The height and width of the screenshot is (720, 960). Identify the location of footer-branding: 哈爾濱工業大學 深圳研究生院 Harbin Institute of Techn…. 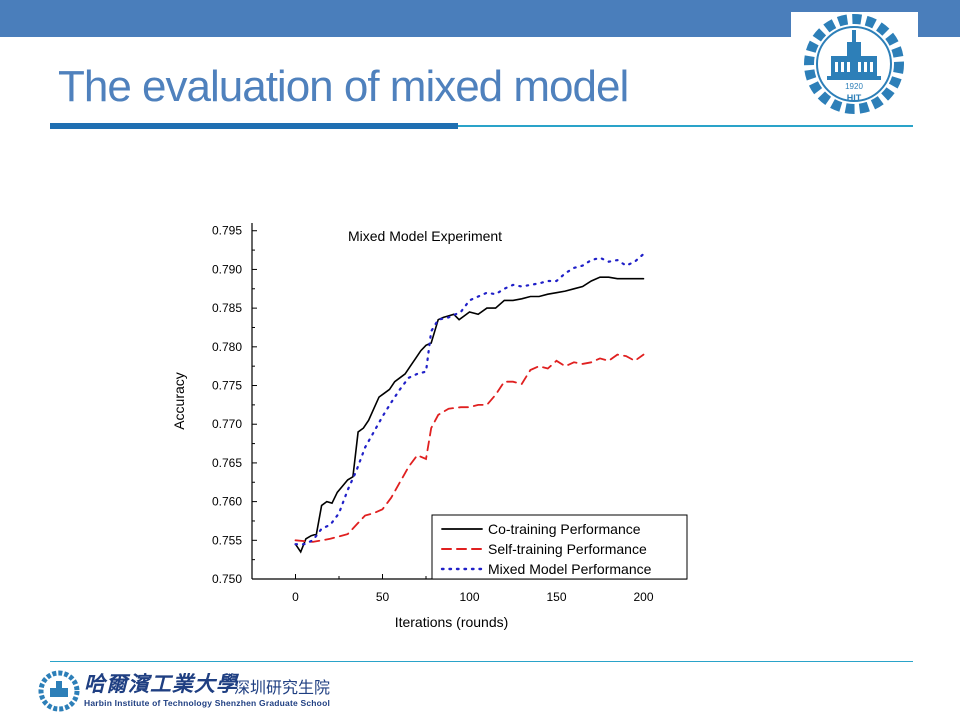
(198, 692).